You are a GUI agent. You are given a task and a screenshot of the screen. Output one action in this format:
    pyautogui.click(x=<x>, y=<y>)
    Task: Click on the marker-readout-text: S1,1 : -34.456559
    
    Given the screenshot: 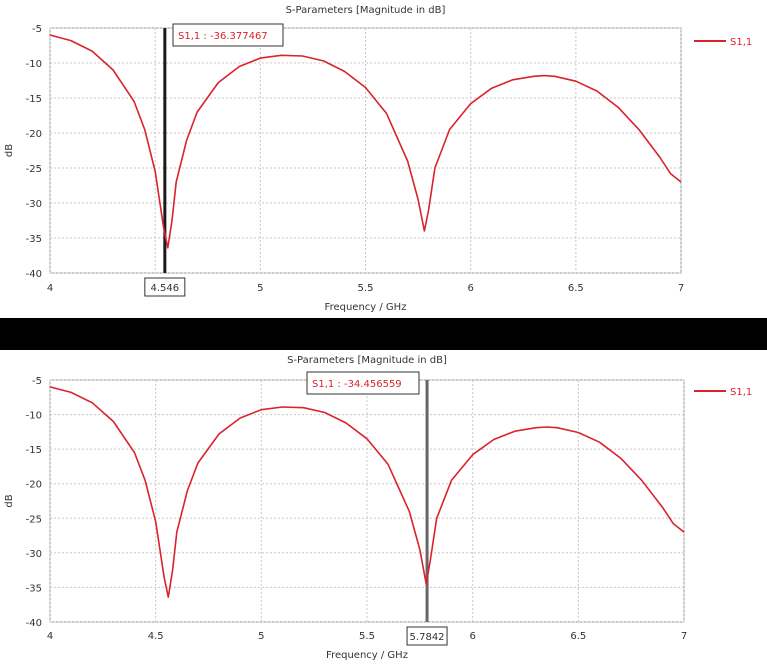 What is the action you would take?
    pyautogui.click(x=357, y=384)
    